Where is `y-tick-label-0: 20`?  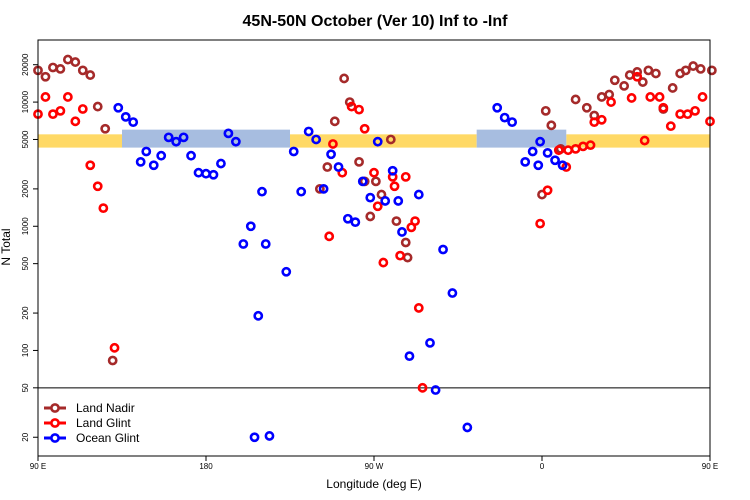
y-tick-label-0: 20 is located at coordinates (25, 436).